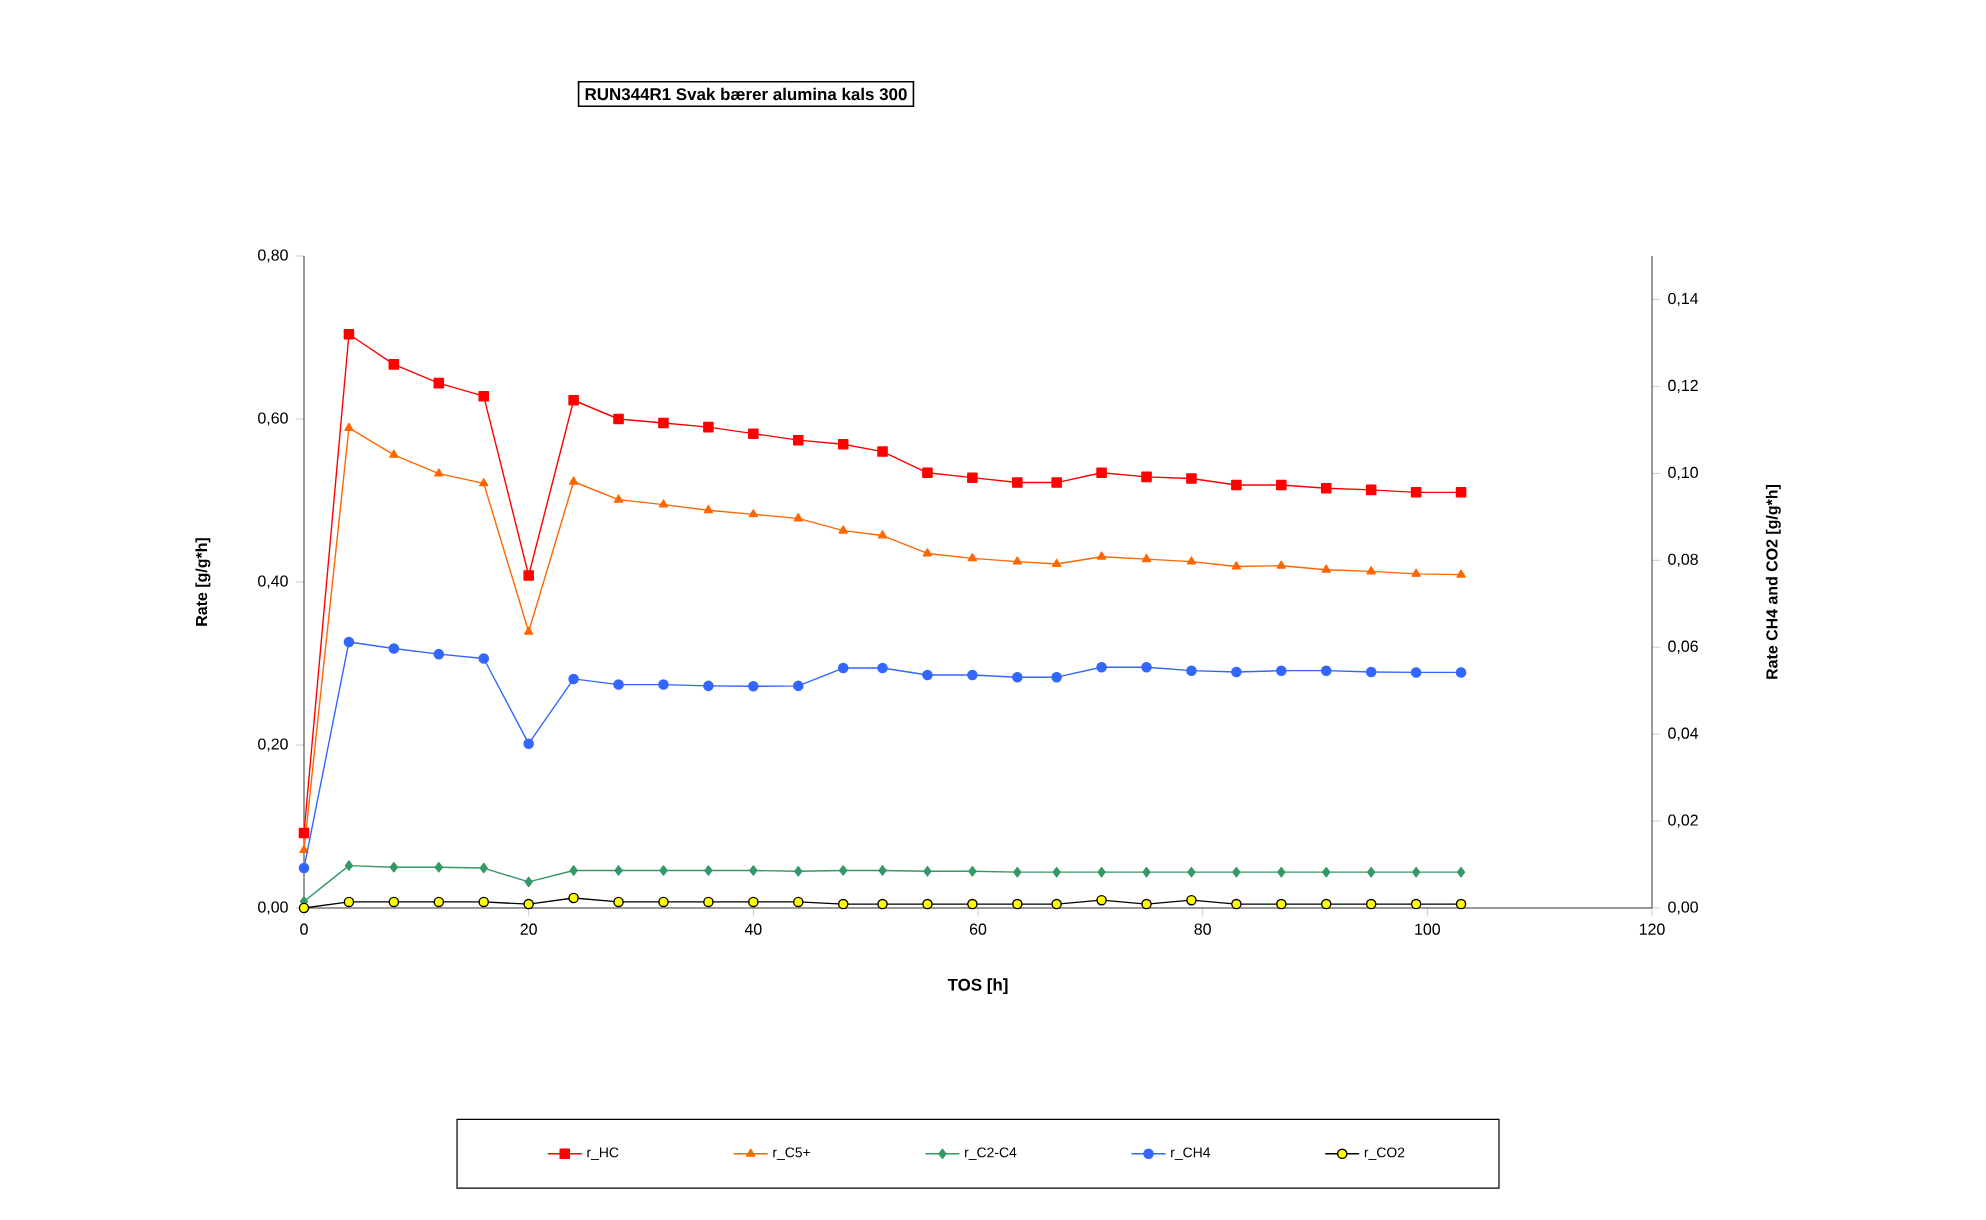  I want to click on x-axis-title: TOS [h], so click(977, 986).